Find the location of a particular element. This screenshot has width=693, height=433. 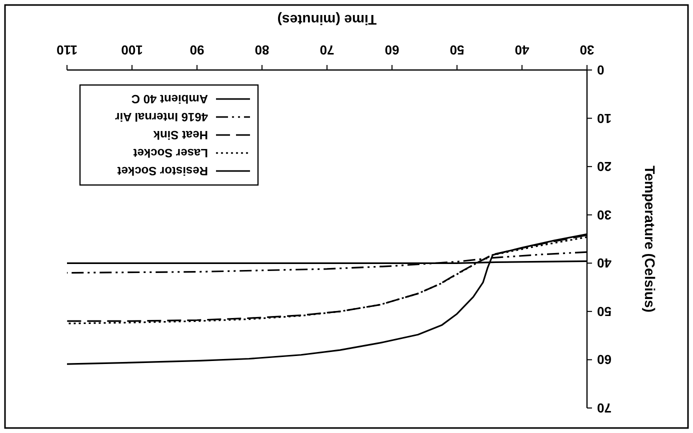

x-tick-label: 50 is located at coordinates (457, 50).